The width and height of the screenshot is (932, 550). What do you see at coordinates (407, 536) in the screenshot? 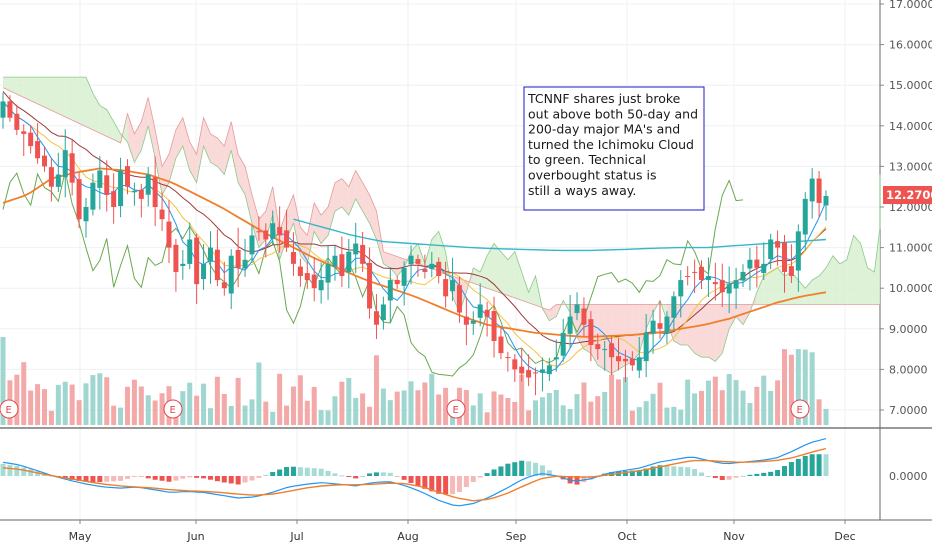
I see `time-tick-label: Aug` at bounding box center [407, 536].